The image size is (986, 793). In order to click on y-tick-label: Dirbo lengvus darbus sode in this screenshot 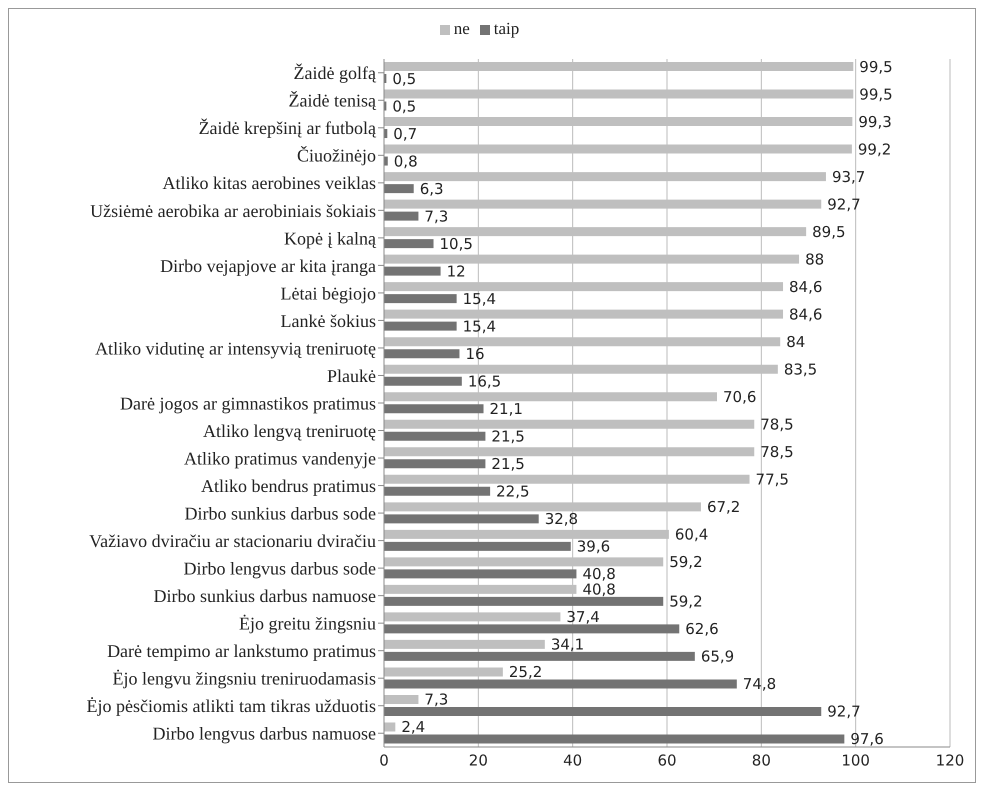, I will do `click(280, 568)`.